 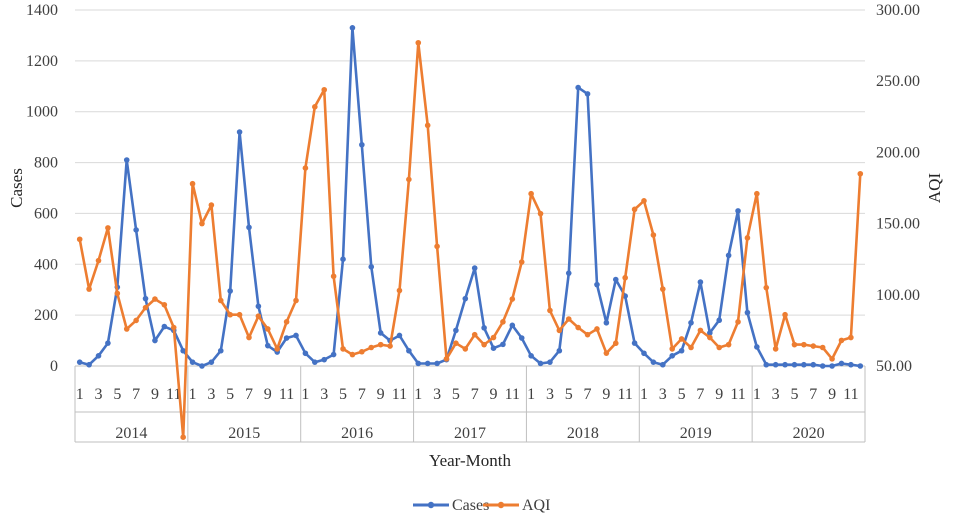 I want to click on legend-marker-cases, so click(x=431, y=505).